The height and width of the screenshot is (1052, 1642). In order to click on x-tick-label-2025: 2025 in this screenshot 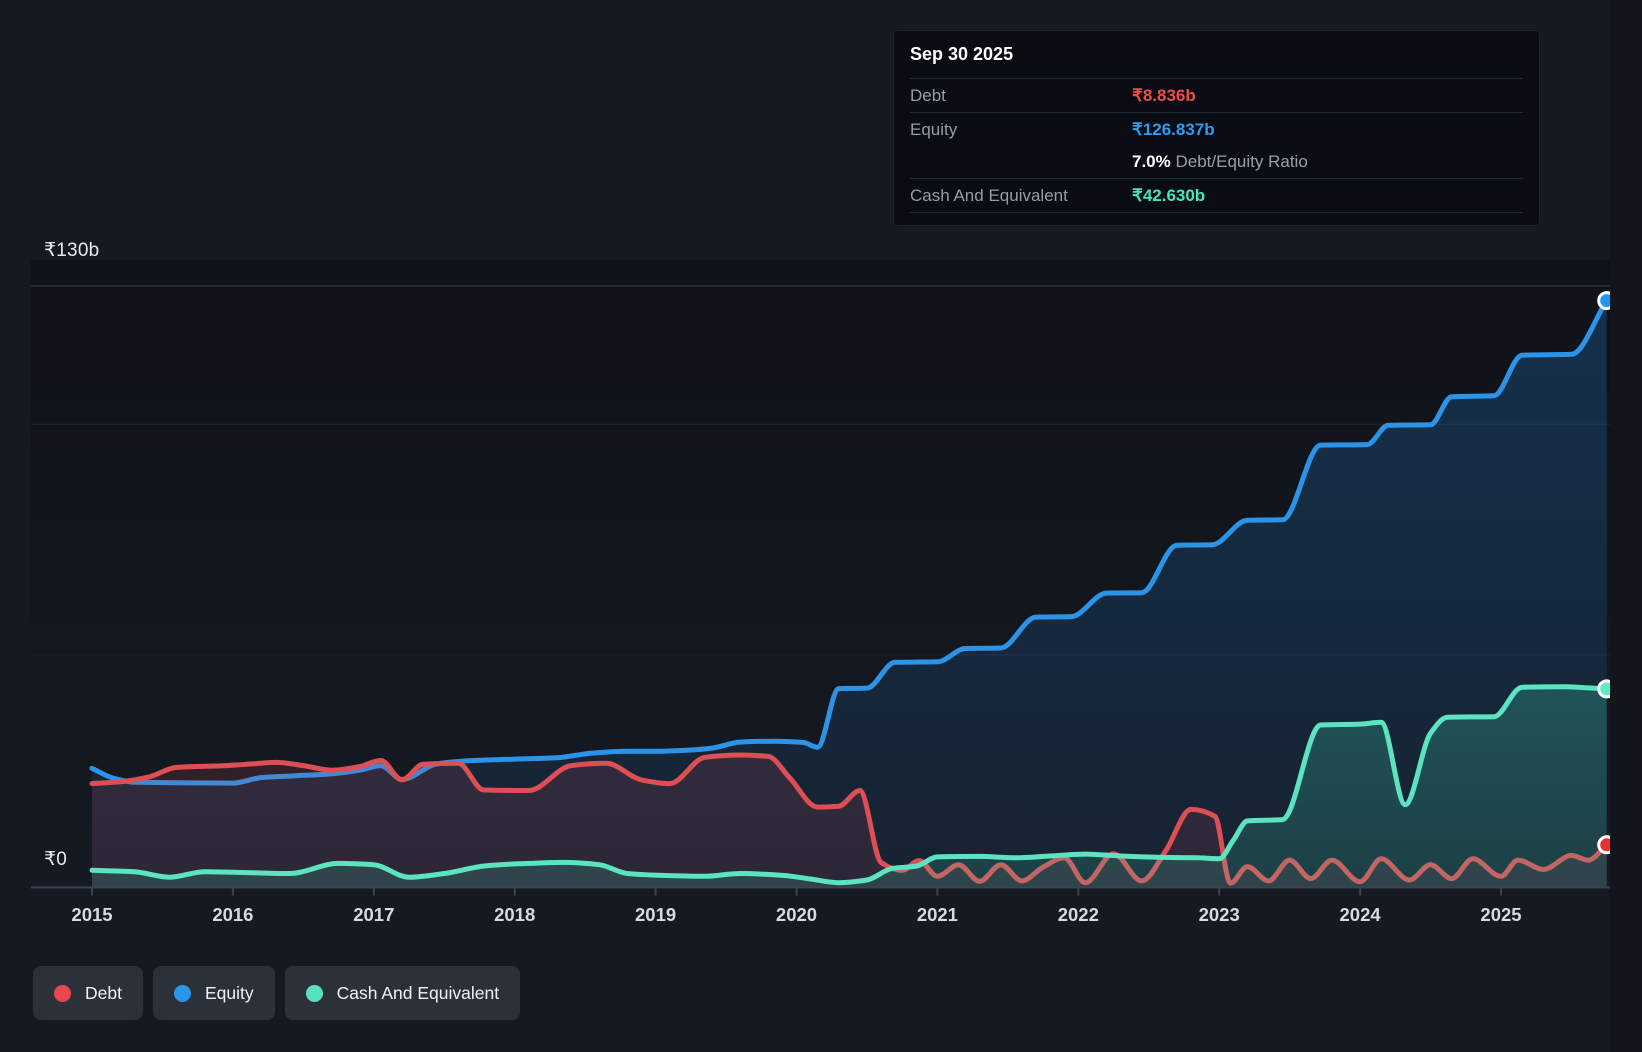, I will do `click(1500, 914)`.